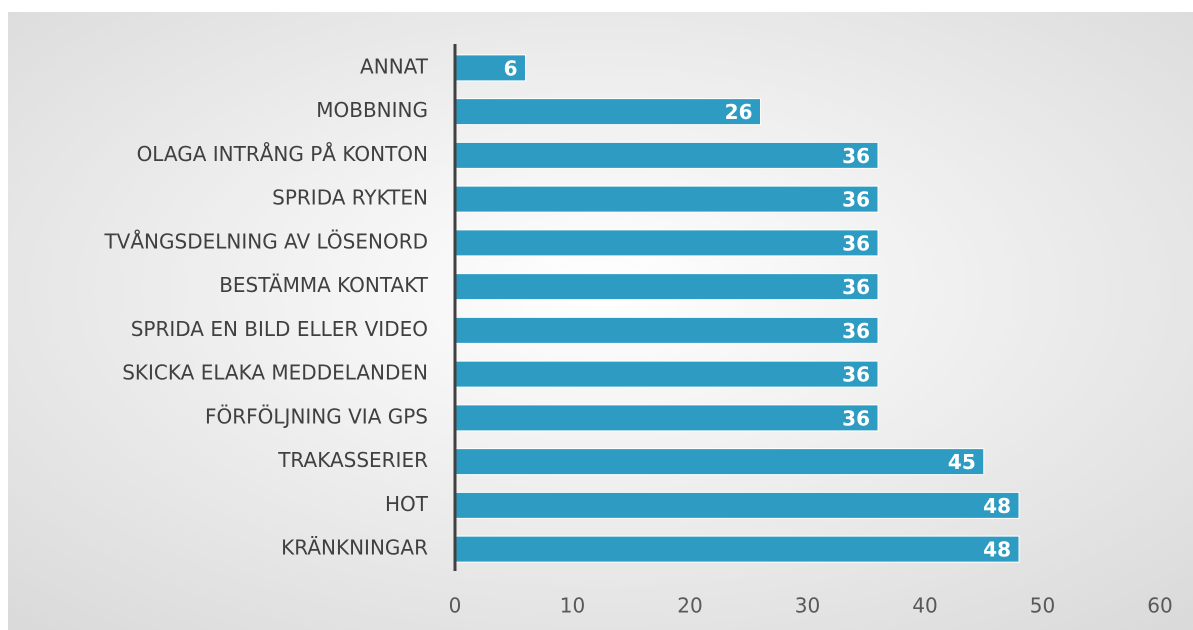 Image resolution: width=1193 pixels, height=630 pixels. What do you see at coordinates (1042, 606) in the screenshot?
I see `x-tick-label: 50` at bounding box center [1042, 606].